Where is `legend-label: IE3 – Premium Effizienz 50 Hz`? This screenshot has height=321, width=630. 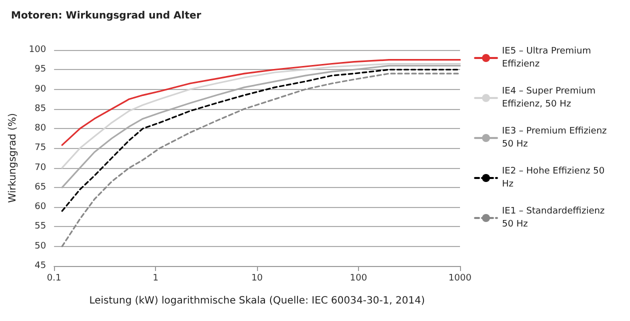 legend-label: IE3 – Premium Effizienz 50 Hz is located at coordinates (556, 138).